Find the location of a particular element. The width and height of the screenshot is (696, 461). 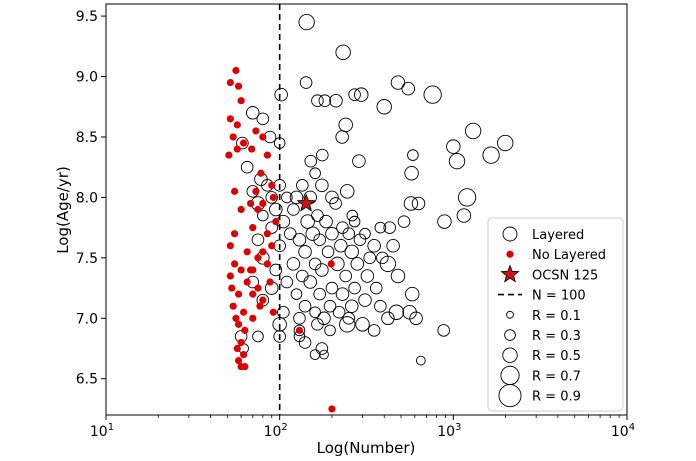

y-tick-label: 9.0 is located at coordinates (87, 78).